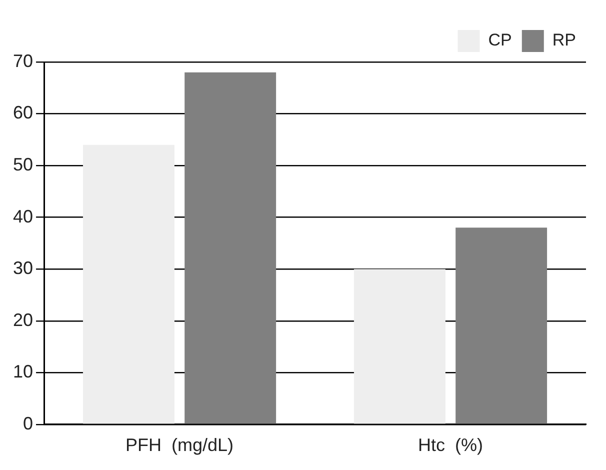 This screenshot has width=606, height=470. Describe the element at coordinates (23, 60) in the screenshot. I see `y-tick-label: 70` at that location.